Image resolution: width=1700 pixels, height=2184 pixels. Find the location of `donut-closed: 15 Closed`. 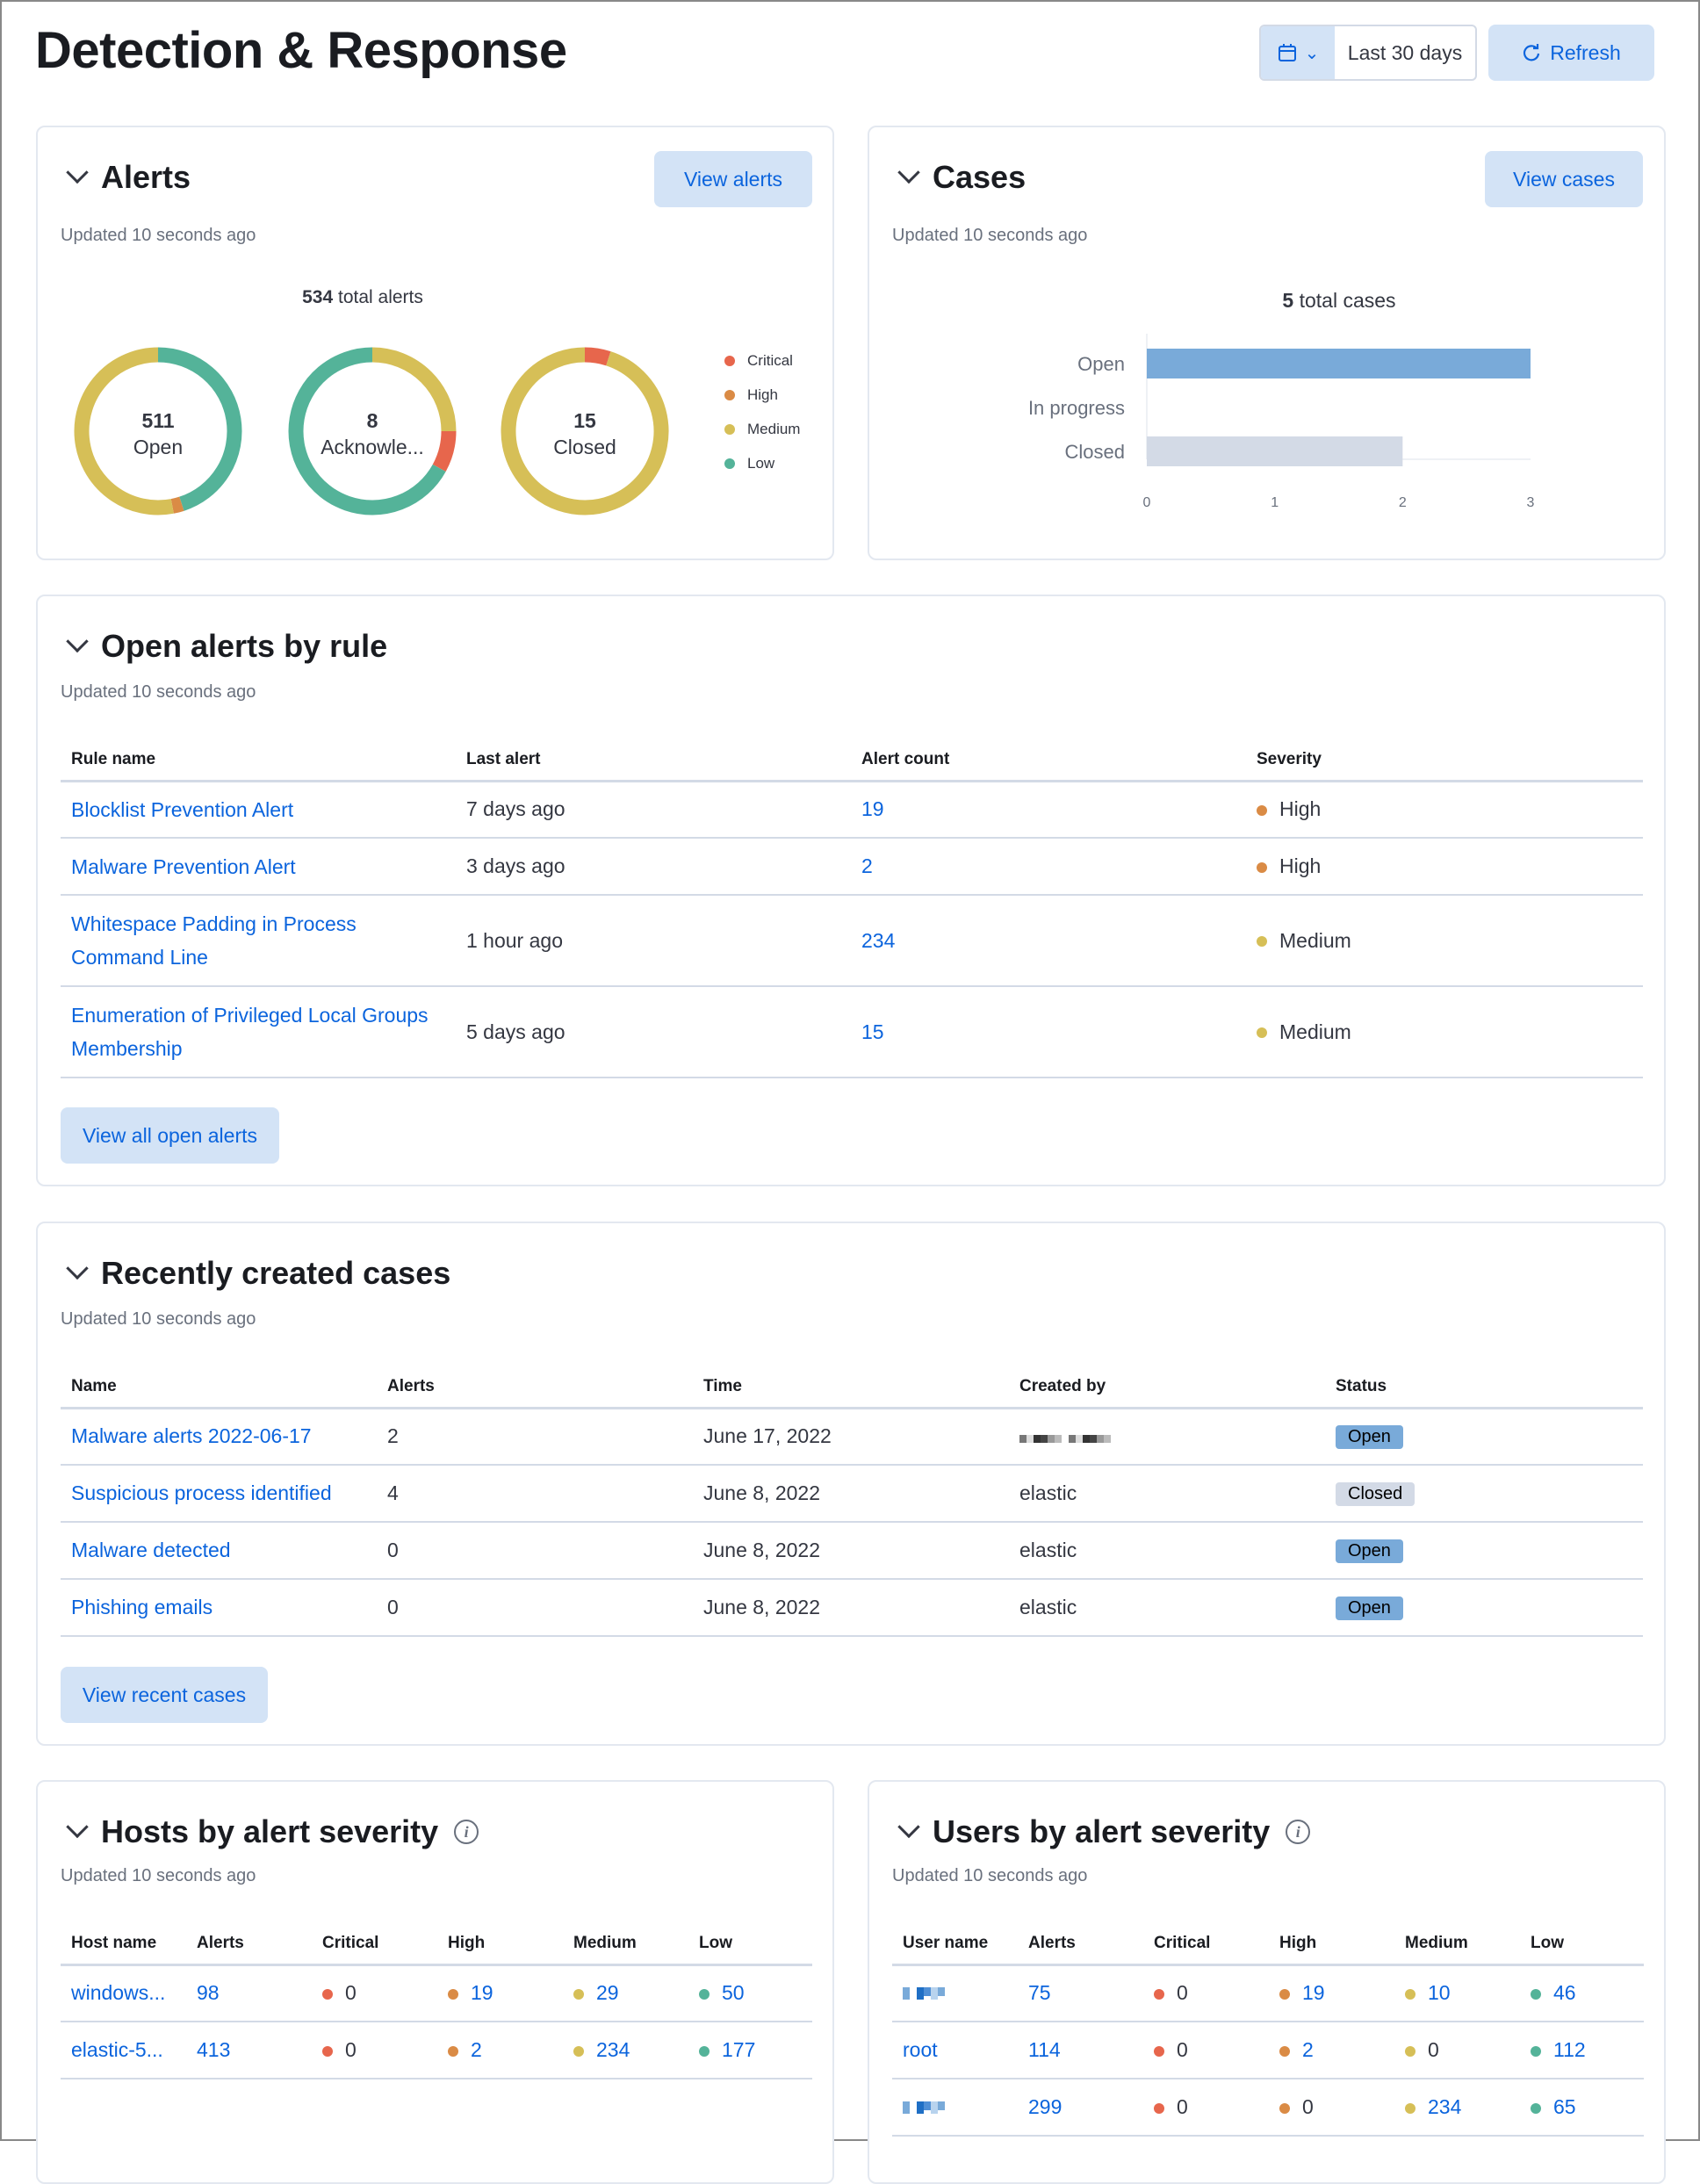

donut-closed: 15 Closed is located at coordinates (585, 431).